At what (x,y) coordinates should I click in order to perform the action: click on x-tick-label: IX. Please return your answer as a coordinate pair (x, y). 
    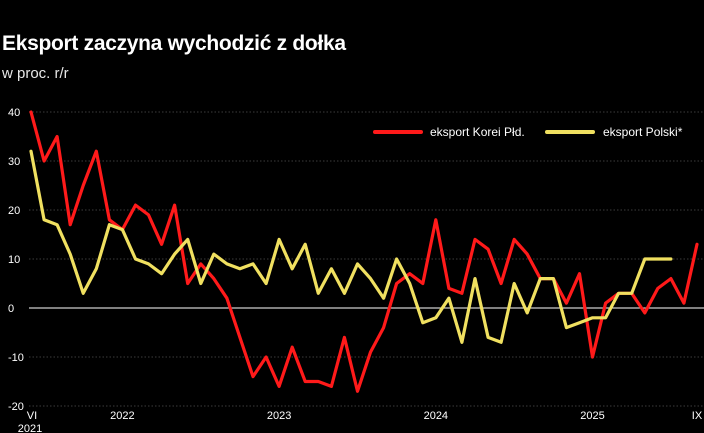
    Looking at the image, I should click on (697, 416).